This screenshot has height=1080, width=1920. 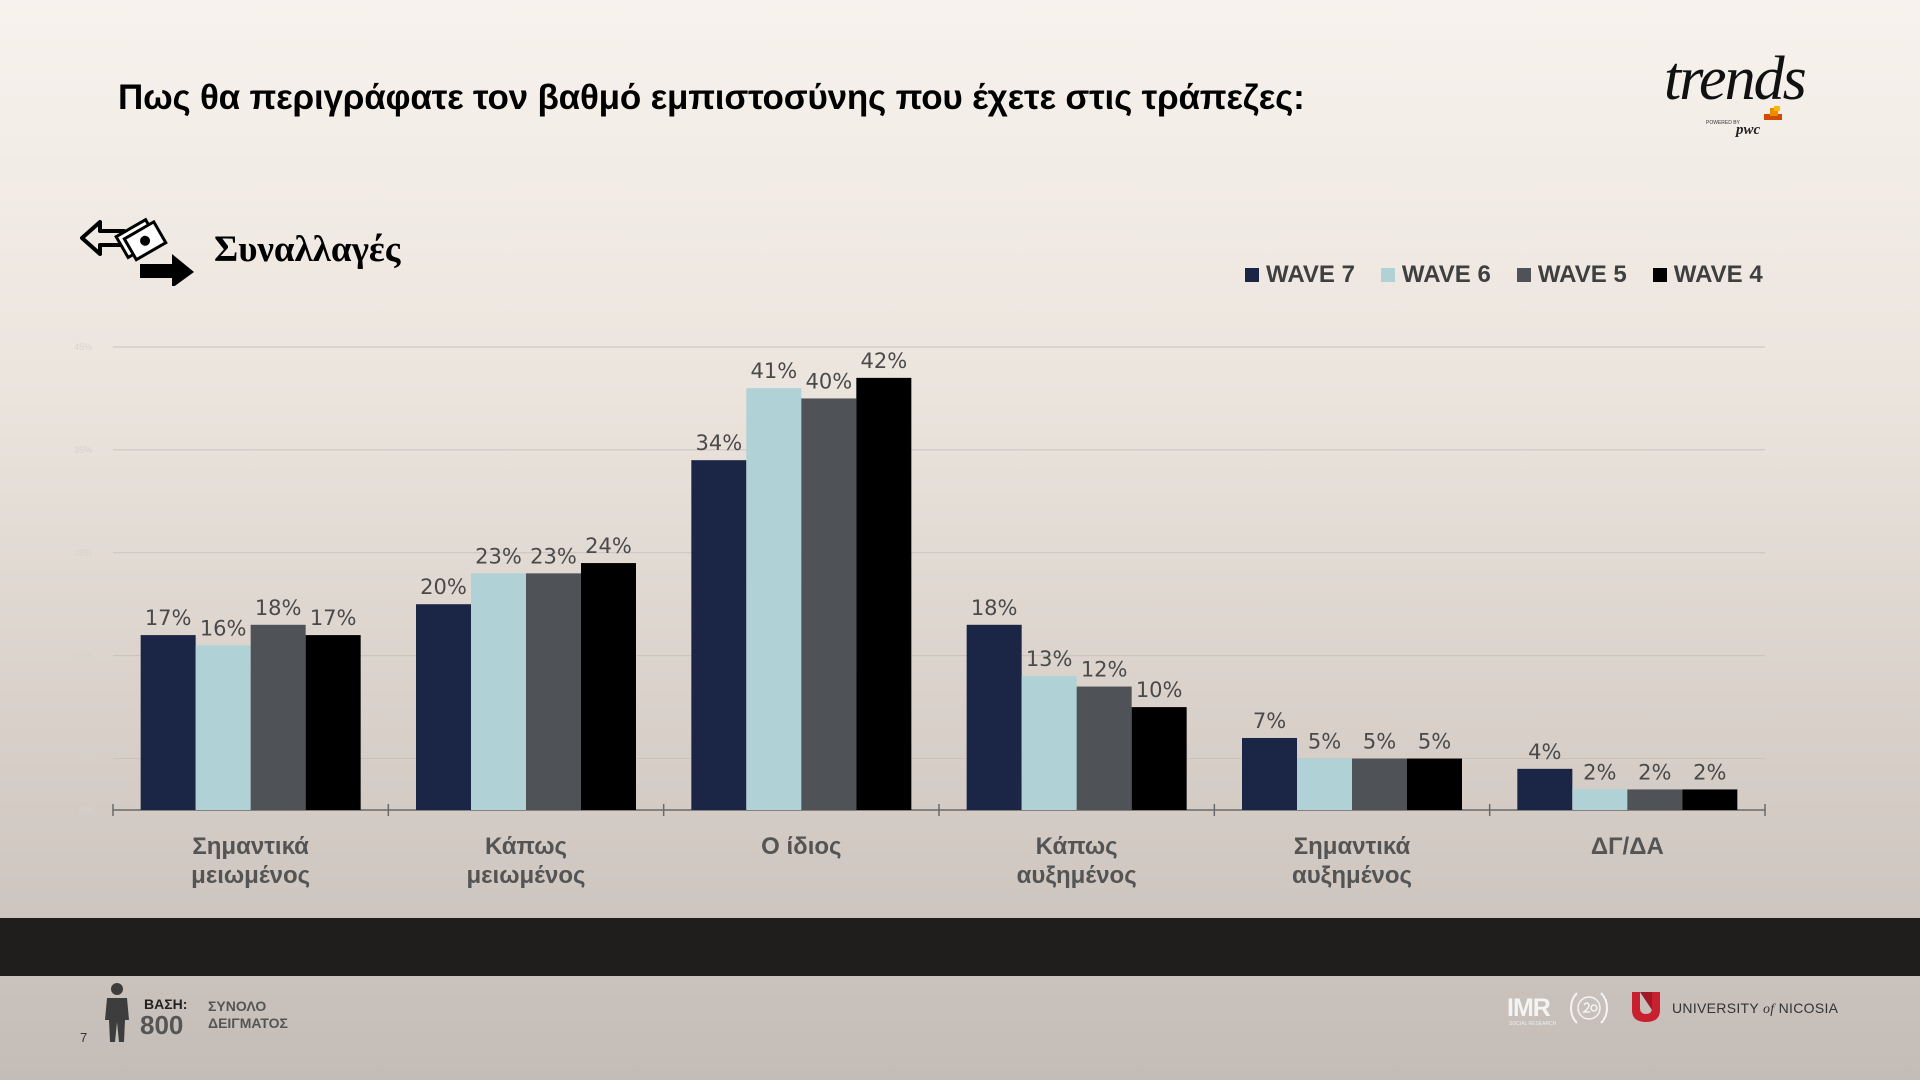 I want to click on legend-item-wave6: WAVE 6, so click(x=1435, y=275).